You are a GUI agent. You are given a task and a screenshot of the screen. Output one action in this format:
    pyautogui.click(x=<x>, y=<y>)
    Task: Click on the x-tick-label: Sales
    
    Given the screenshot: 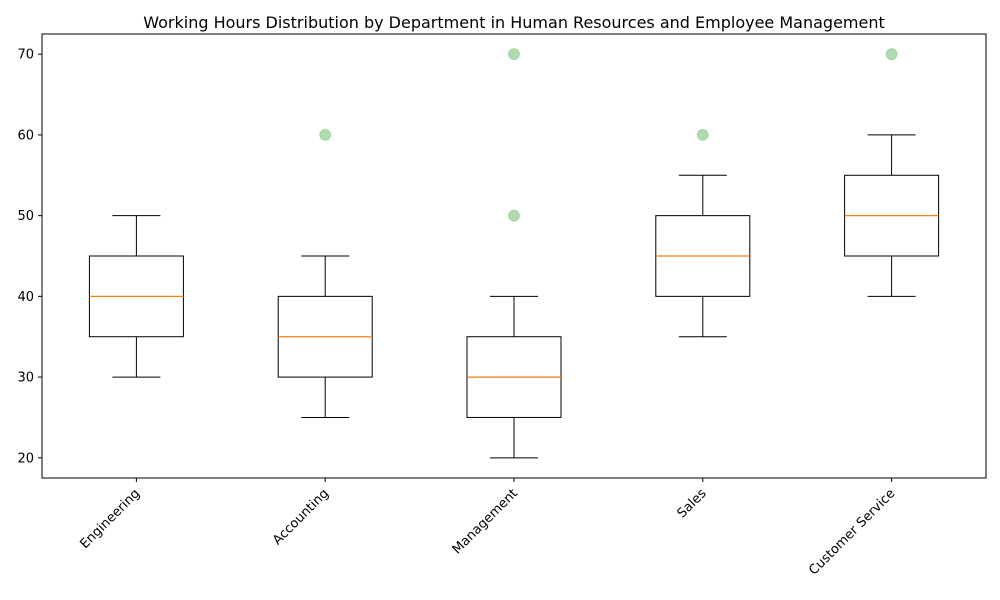 What is the action you would take?
    pyautogui.click(x=692, y=503)
    